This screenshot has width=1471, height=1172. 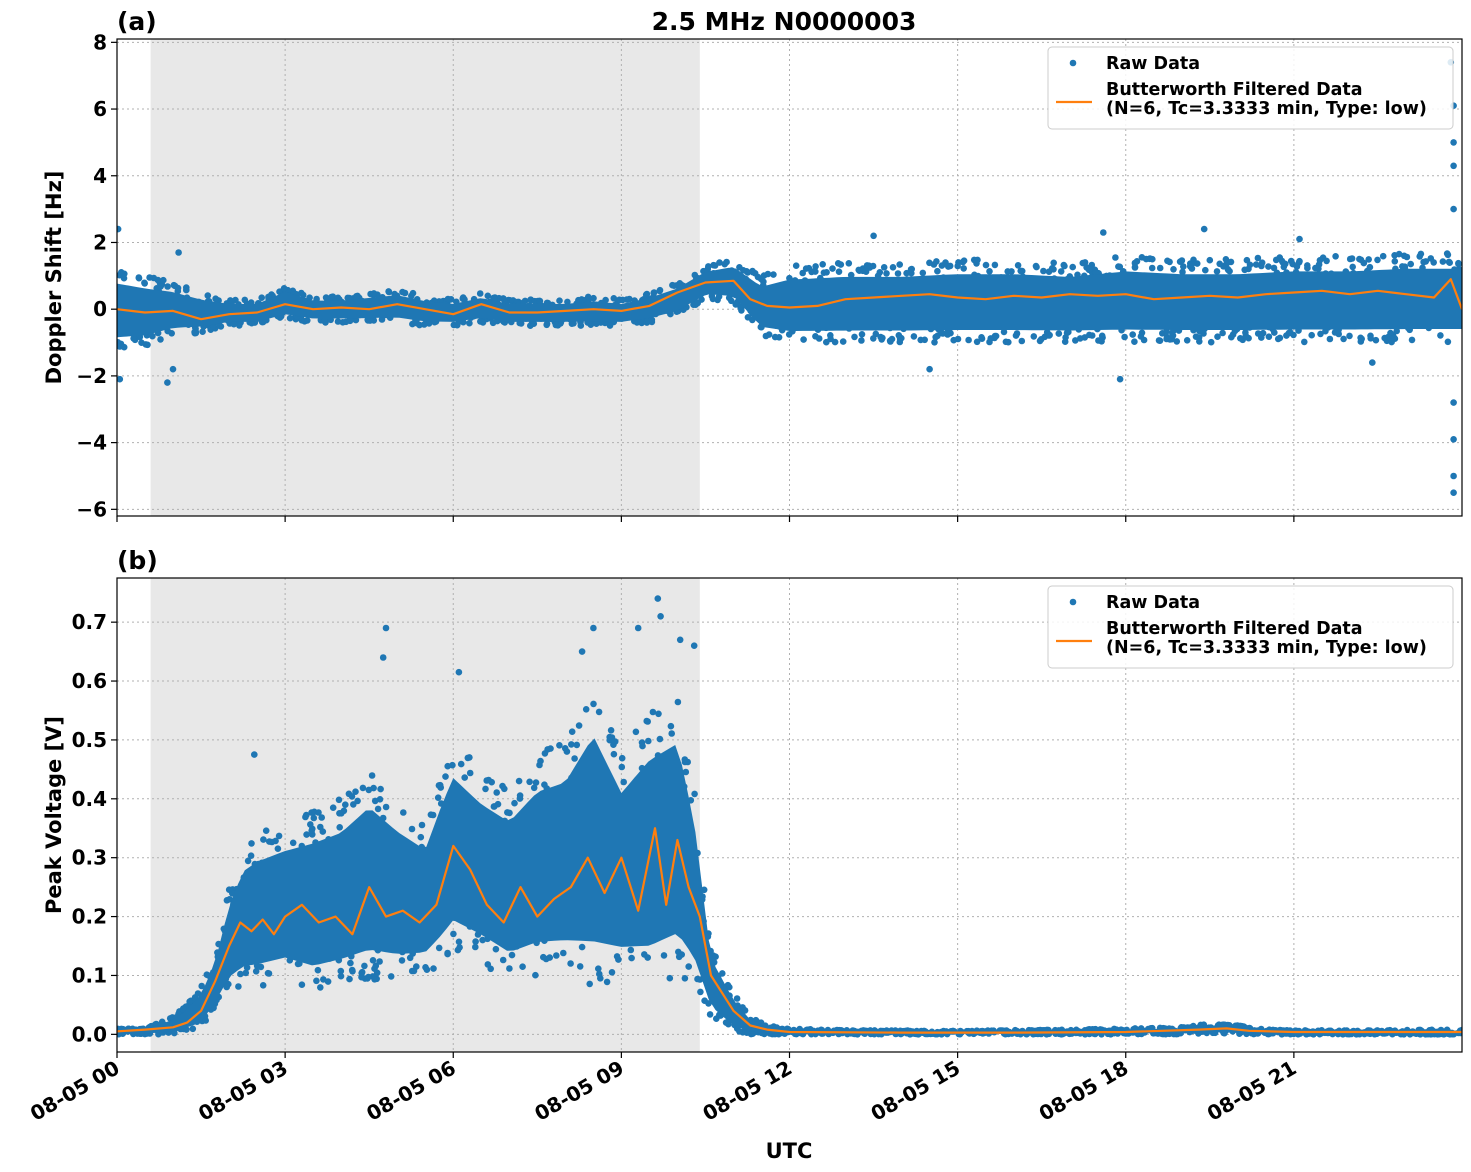 What do you see at coordinates (89, 1034) in the screenshot?
I see `y-tick-label: 0.0` at bounding box center [89, 1034].